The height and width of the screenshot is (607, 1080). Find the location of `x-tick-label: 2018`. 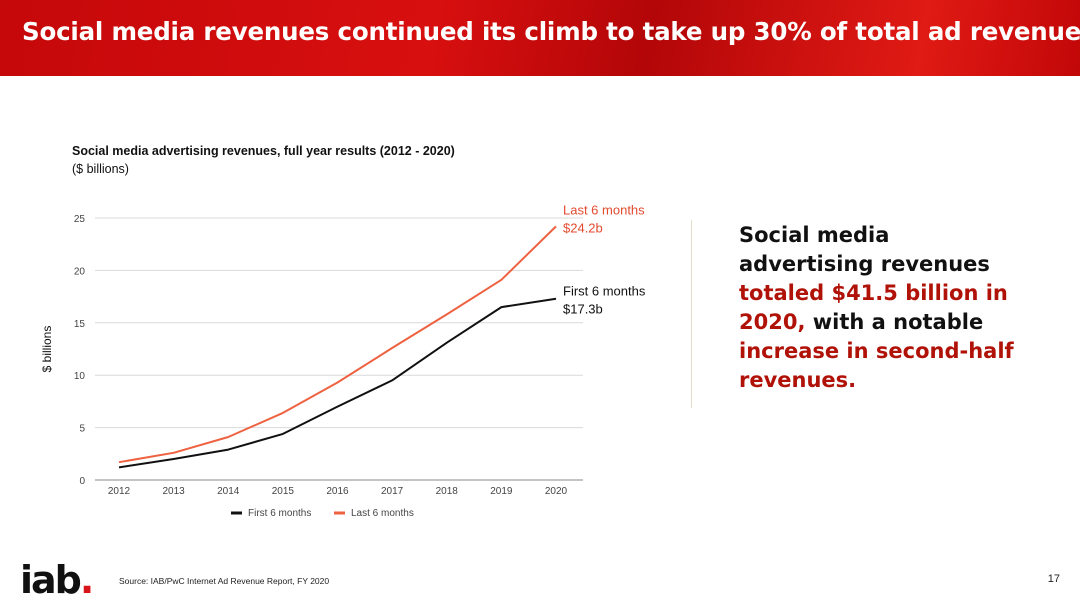

x-tick-label: 2018 is located at coordinates (447, 491).